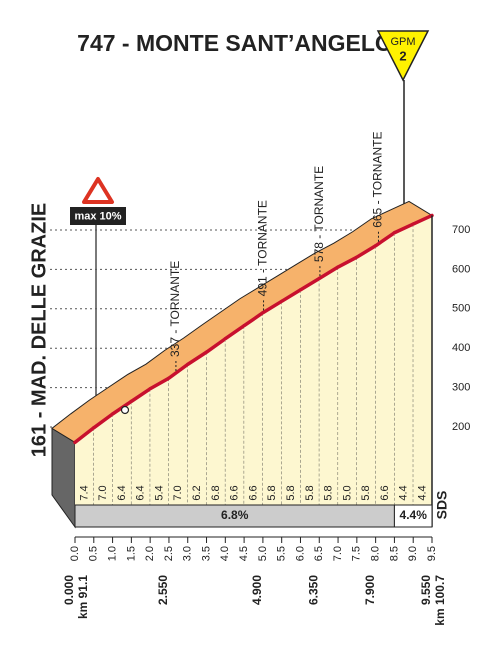 This screenshot has width=490, height=660. Describe the element at coordinates (440, 600) in the screenshot. I see `km-end: km 100.7` at that location.